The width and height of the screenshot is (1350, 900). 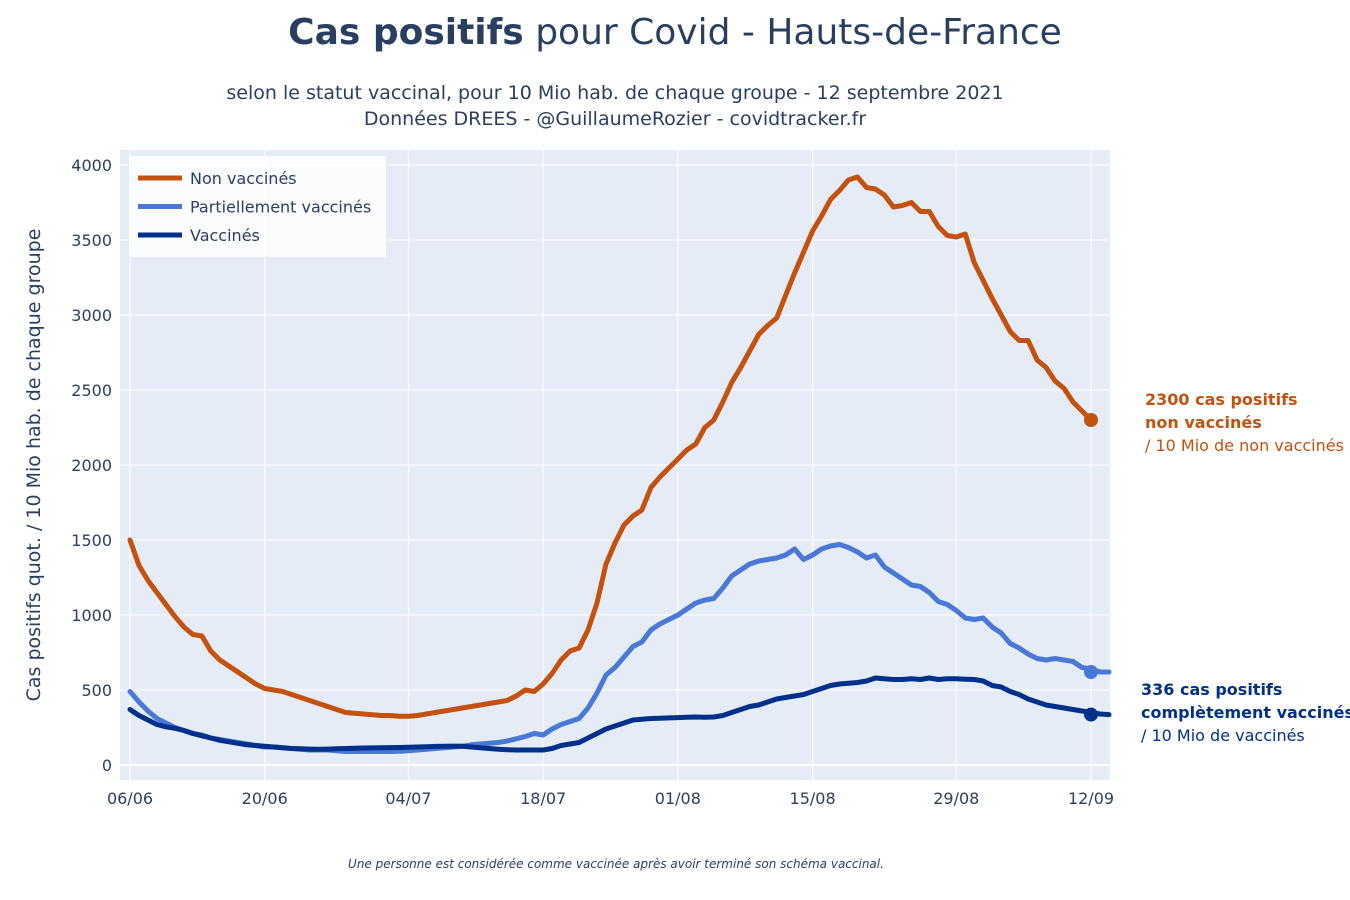 I want to click on y-tick-label: 2500, so click(x=91, y=390).